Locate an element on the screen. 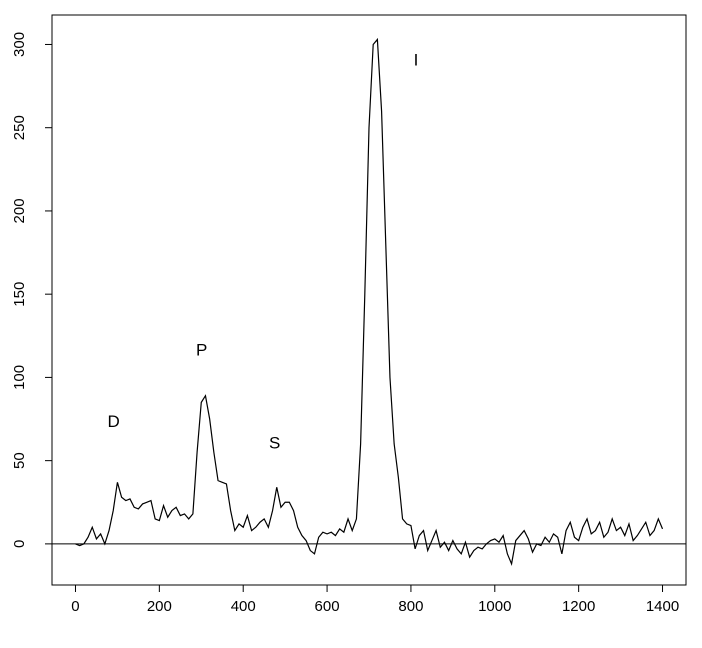 The image size is (702, 648). annotation: I is located at coordinates (416, 60).